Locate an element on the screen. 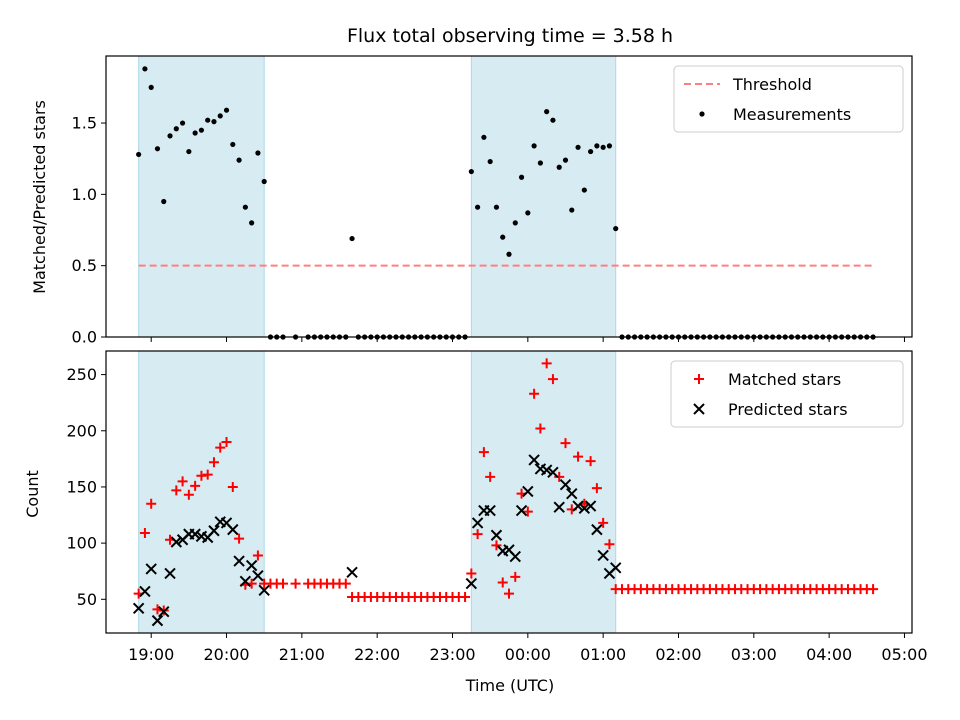  bottom-y-axis-title: Count is located at coordinates (32, 494).